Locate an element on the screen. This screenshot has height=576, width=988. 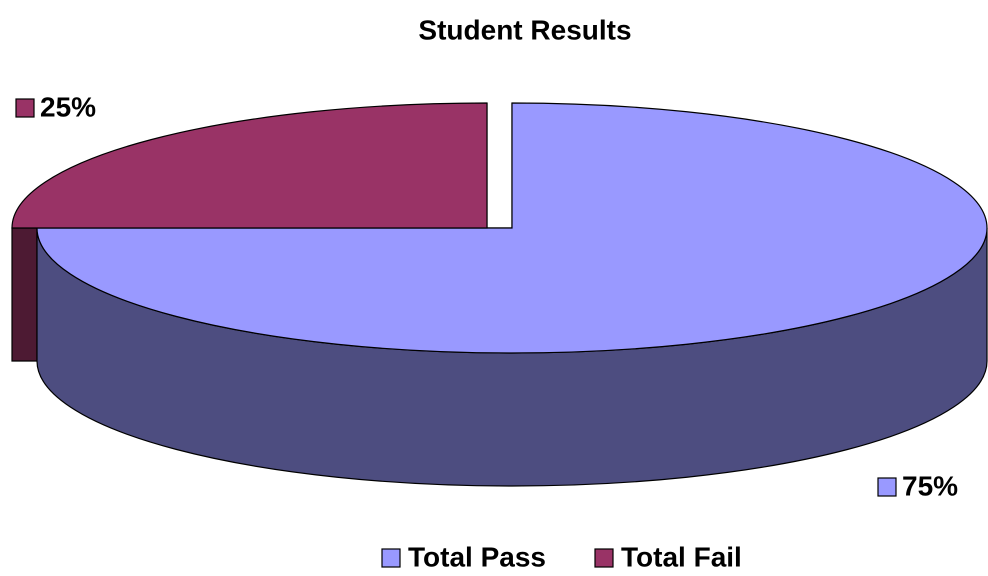
legend-label: Total Pass is located at coordinates (477, 556).